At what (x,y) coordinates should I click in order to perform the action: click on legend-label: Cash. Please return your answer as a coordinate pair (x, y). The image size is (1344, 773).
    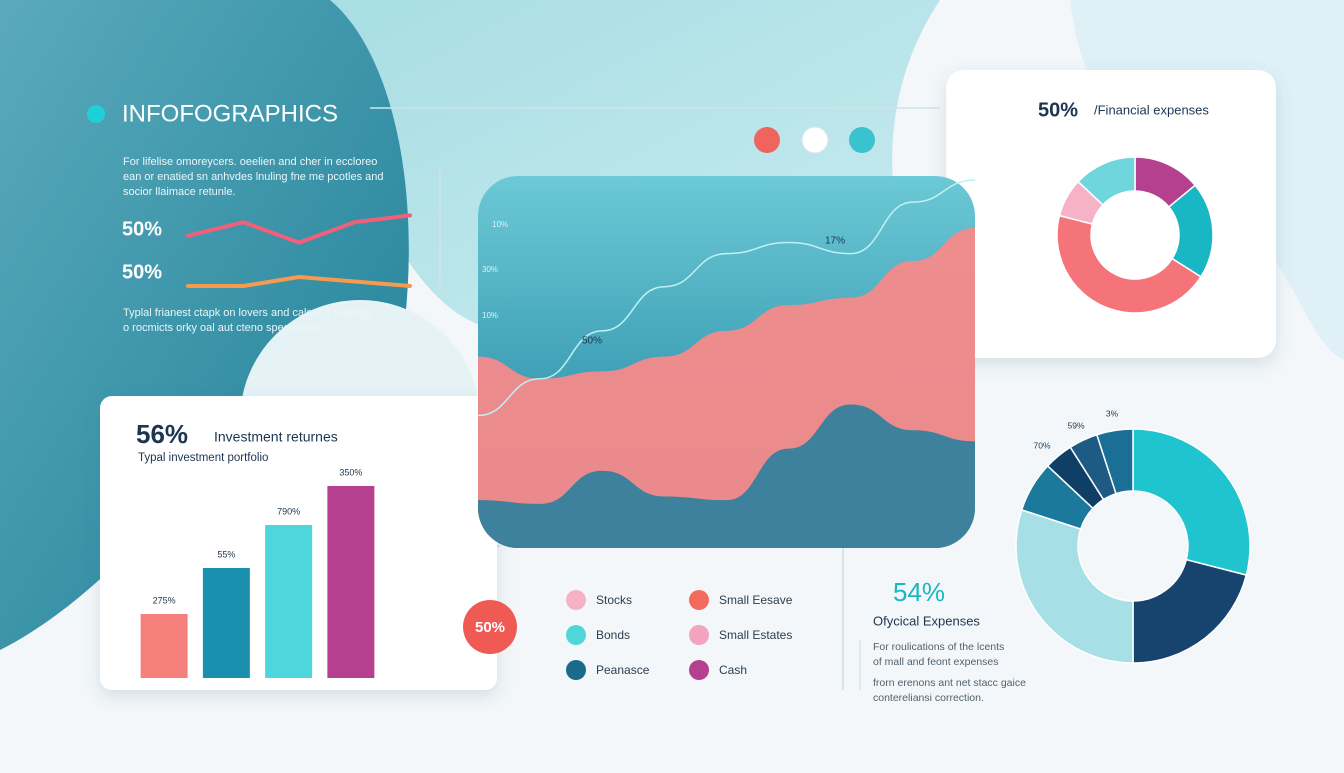
    Looking at the image, I should click on (733, 670).